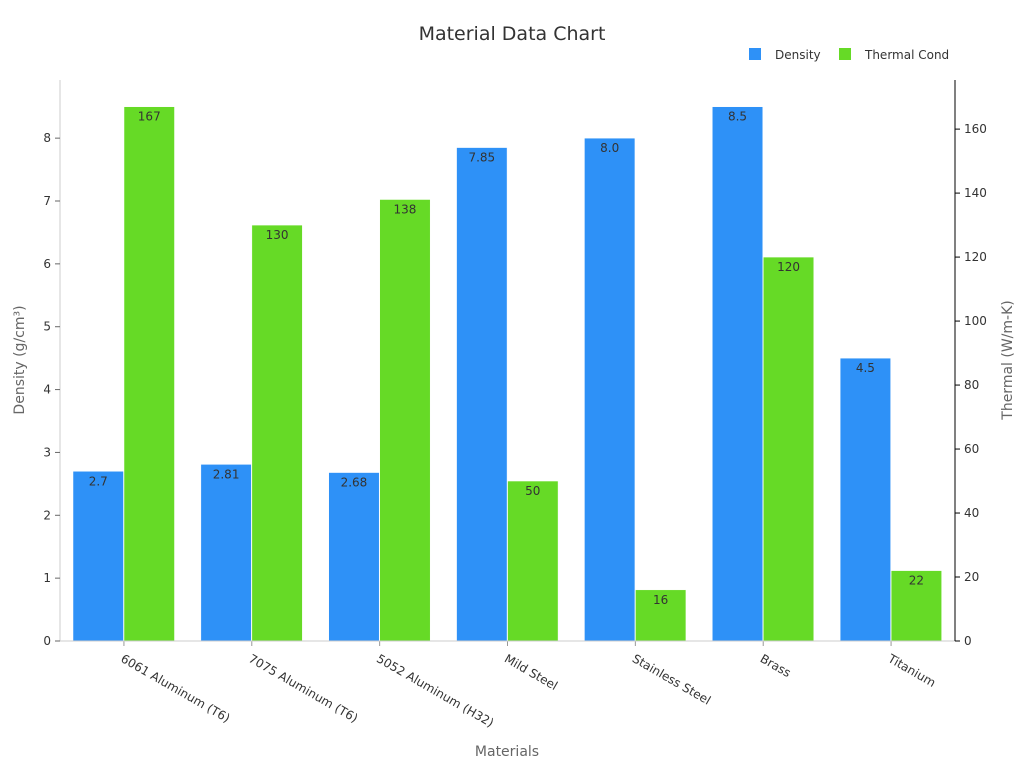 Image resolution: width=1024 pixels, height=772 pixels. What do you see at coordinates (1008, 360) in the screenshot?
I see `y2-axis-label: Thermal (W/m-K)` at bounding box center [1008, 360].